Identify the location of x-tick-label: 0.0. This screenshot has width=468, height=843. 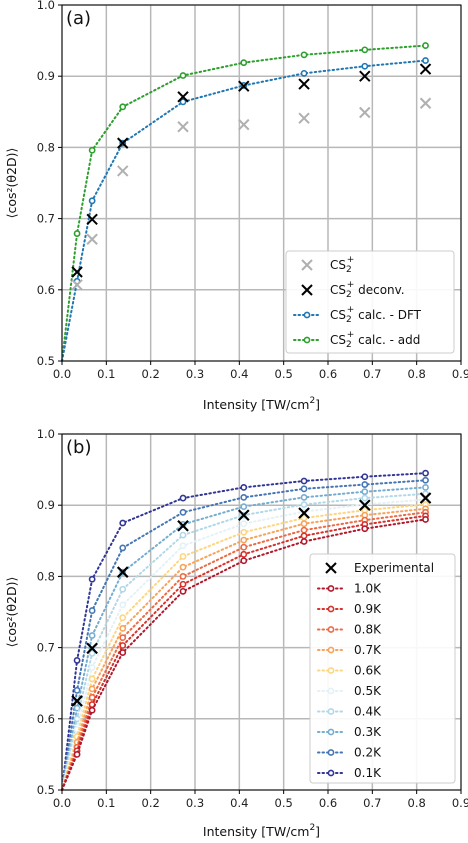
(62, 374).